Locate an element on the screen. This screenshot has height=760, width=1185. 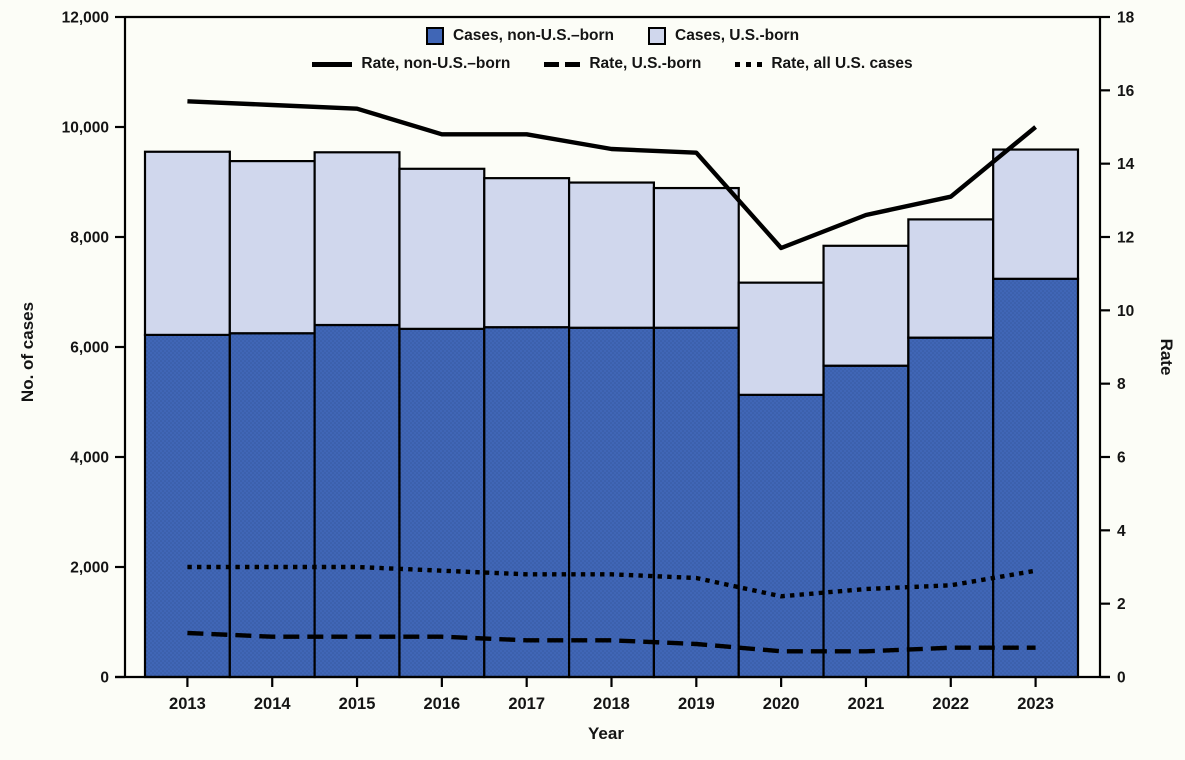
bar-2020-non-us-born is located at coordinates (781, 536).